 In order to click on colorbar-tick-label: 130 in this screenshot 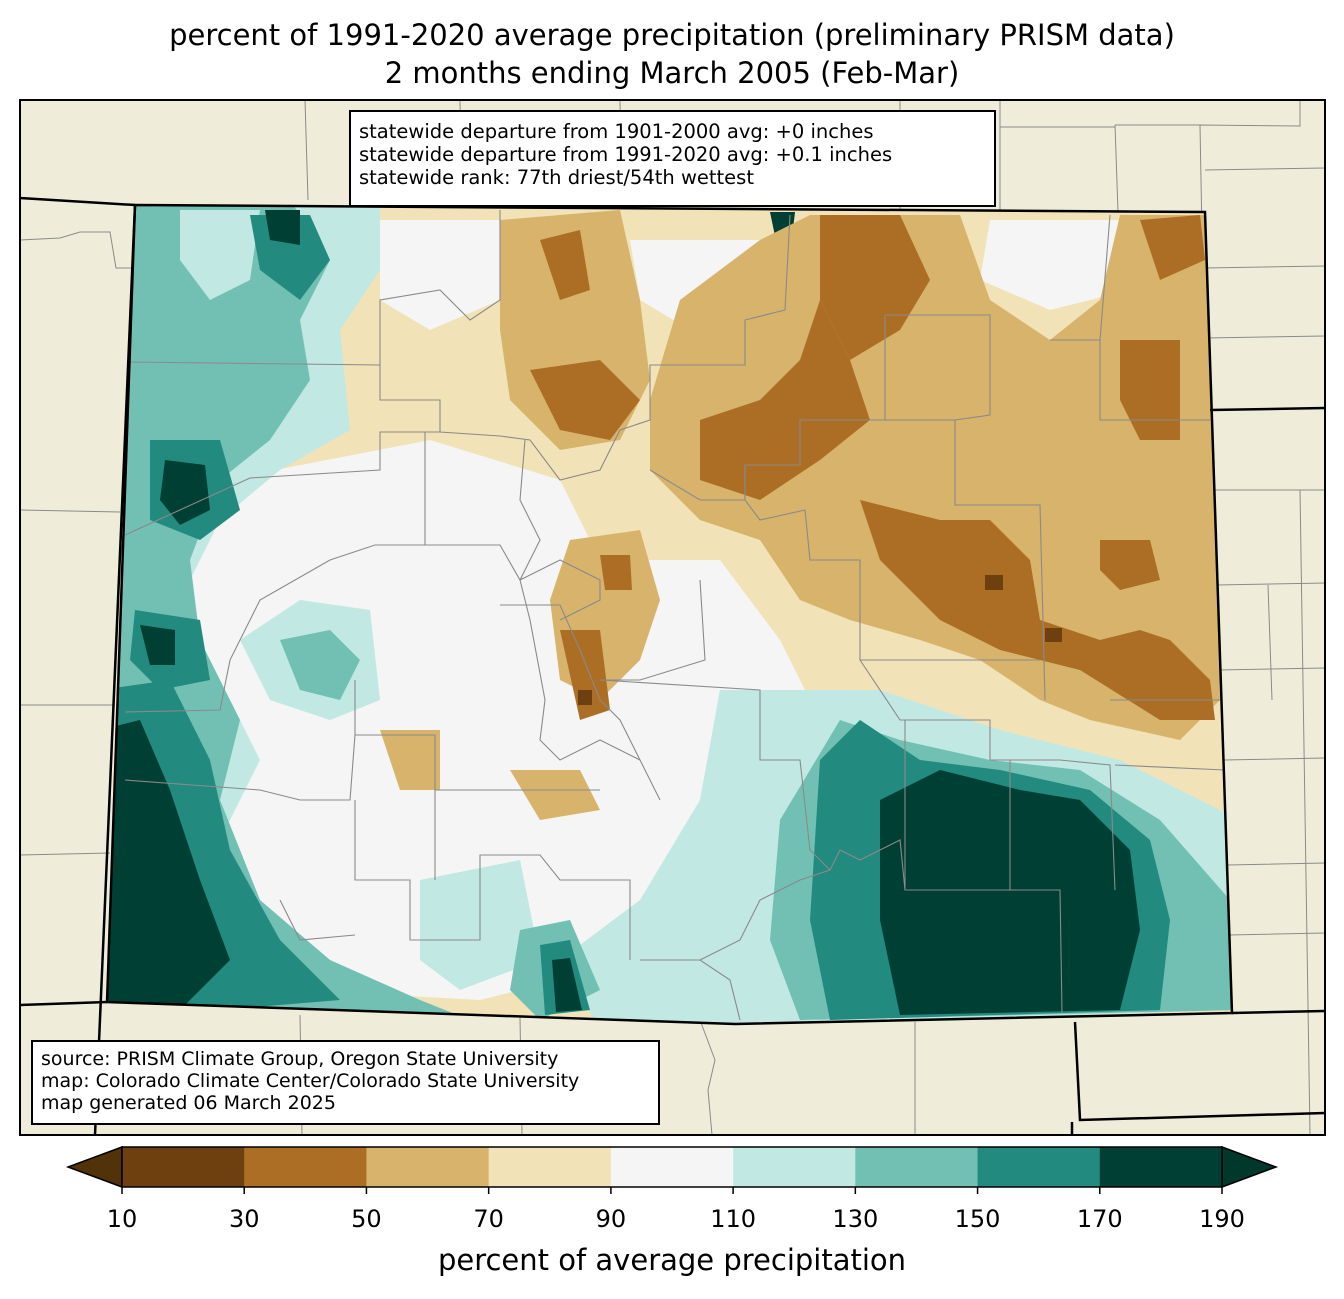, I will do `click(855, 1219)`.